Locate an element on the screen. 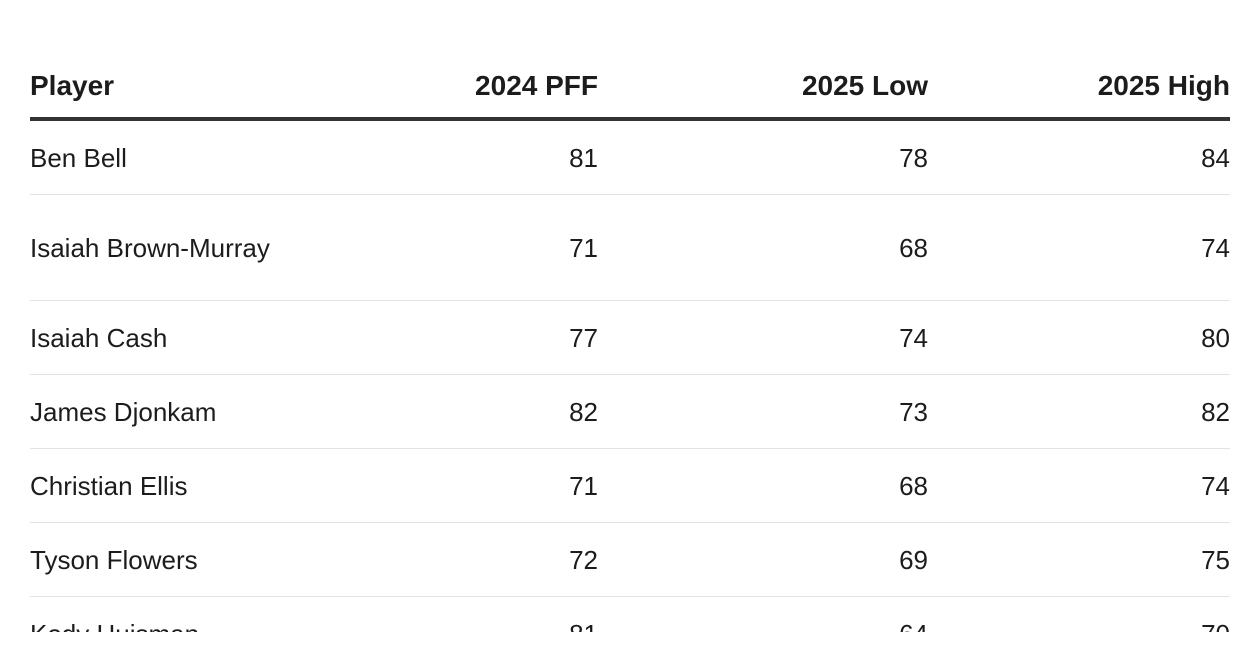 This screenshot has width=1250, height=660. cell-player: Kody Huisman is located at coordinates (154, 614).